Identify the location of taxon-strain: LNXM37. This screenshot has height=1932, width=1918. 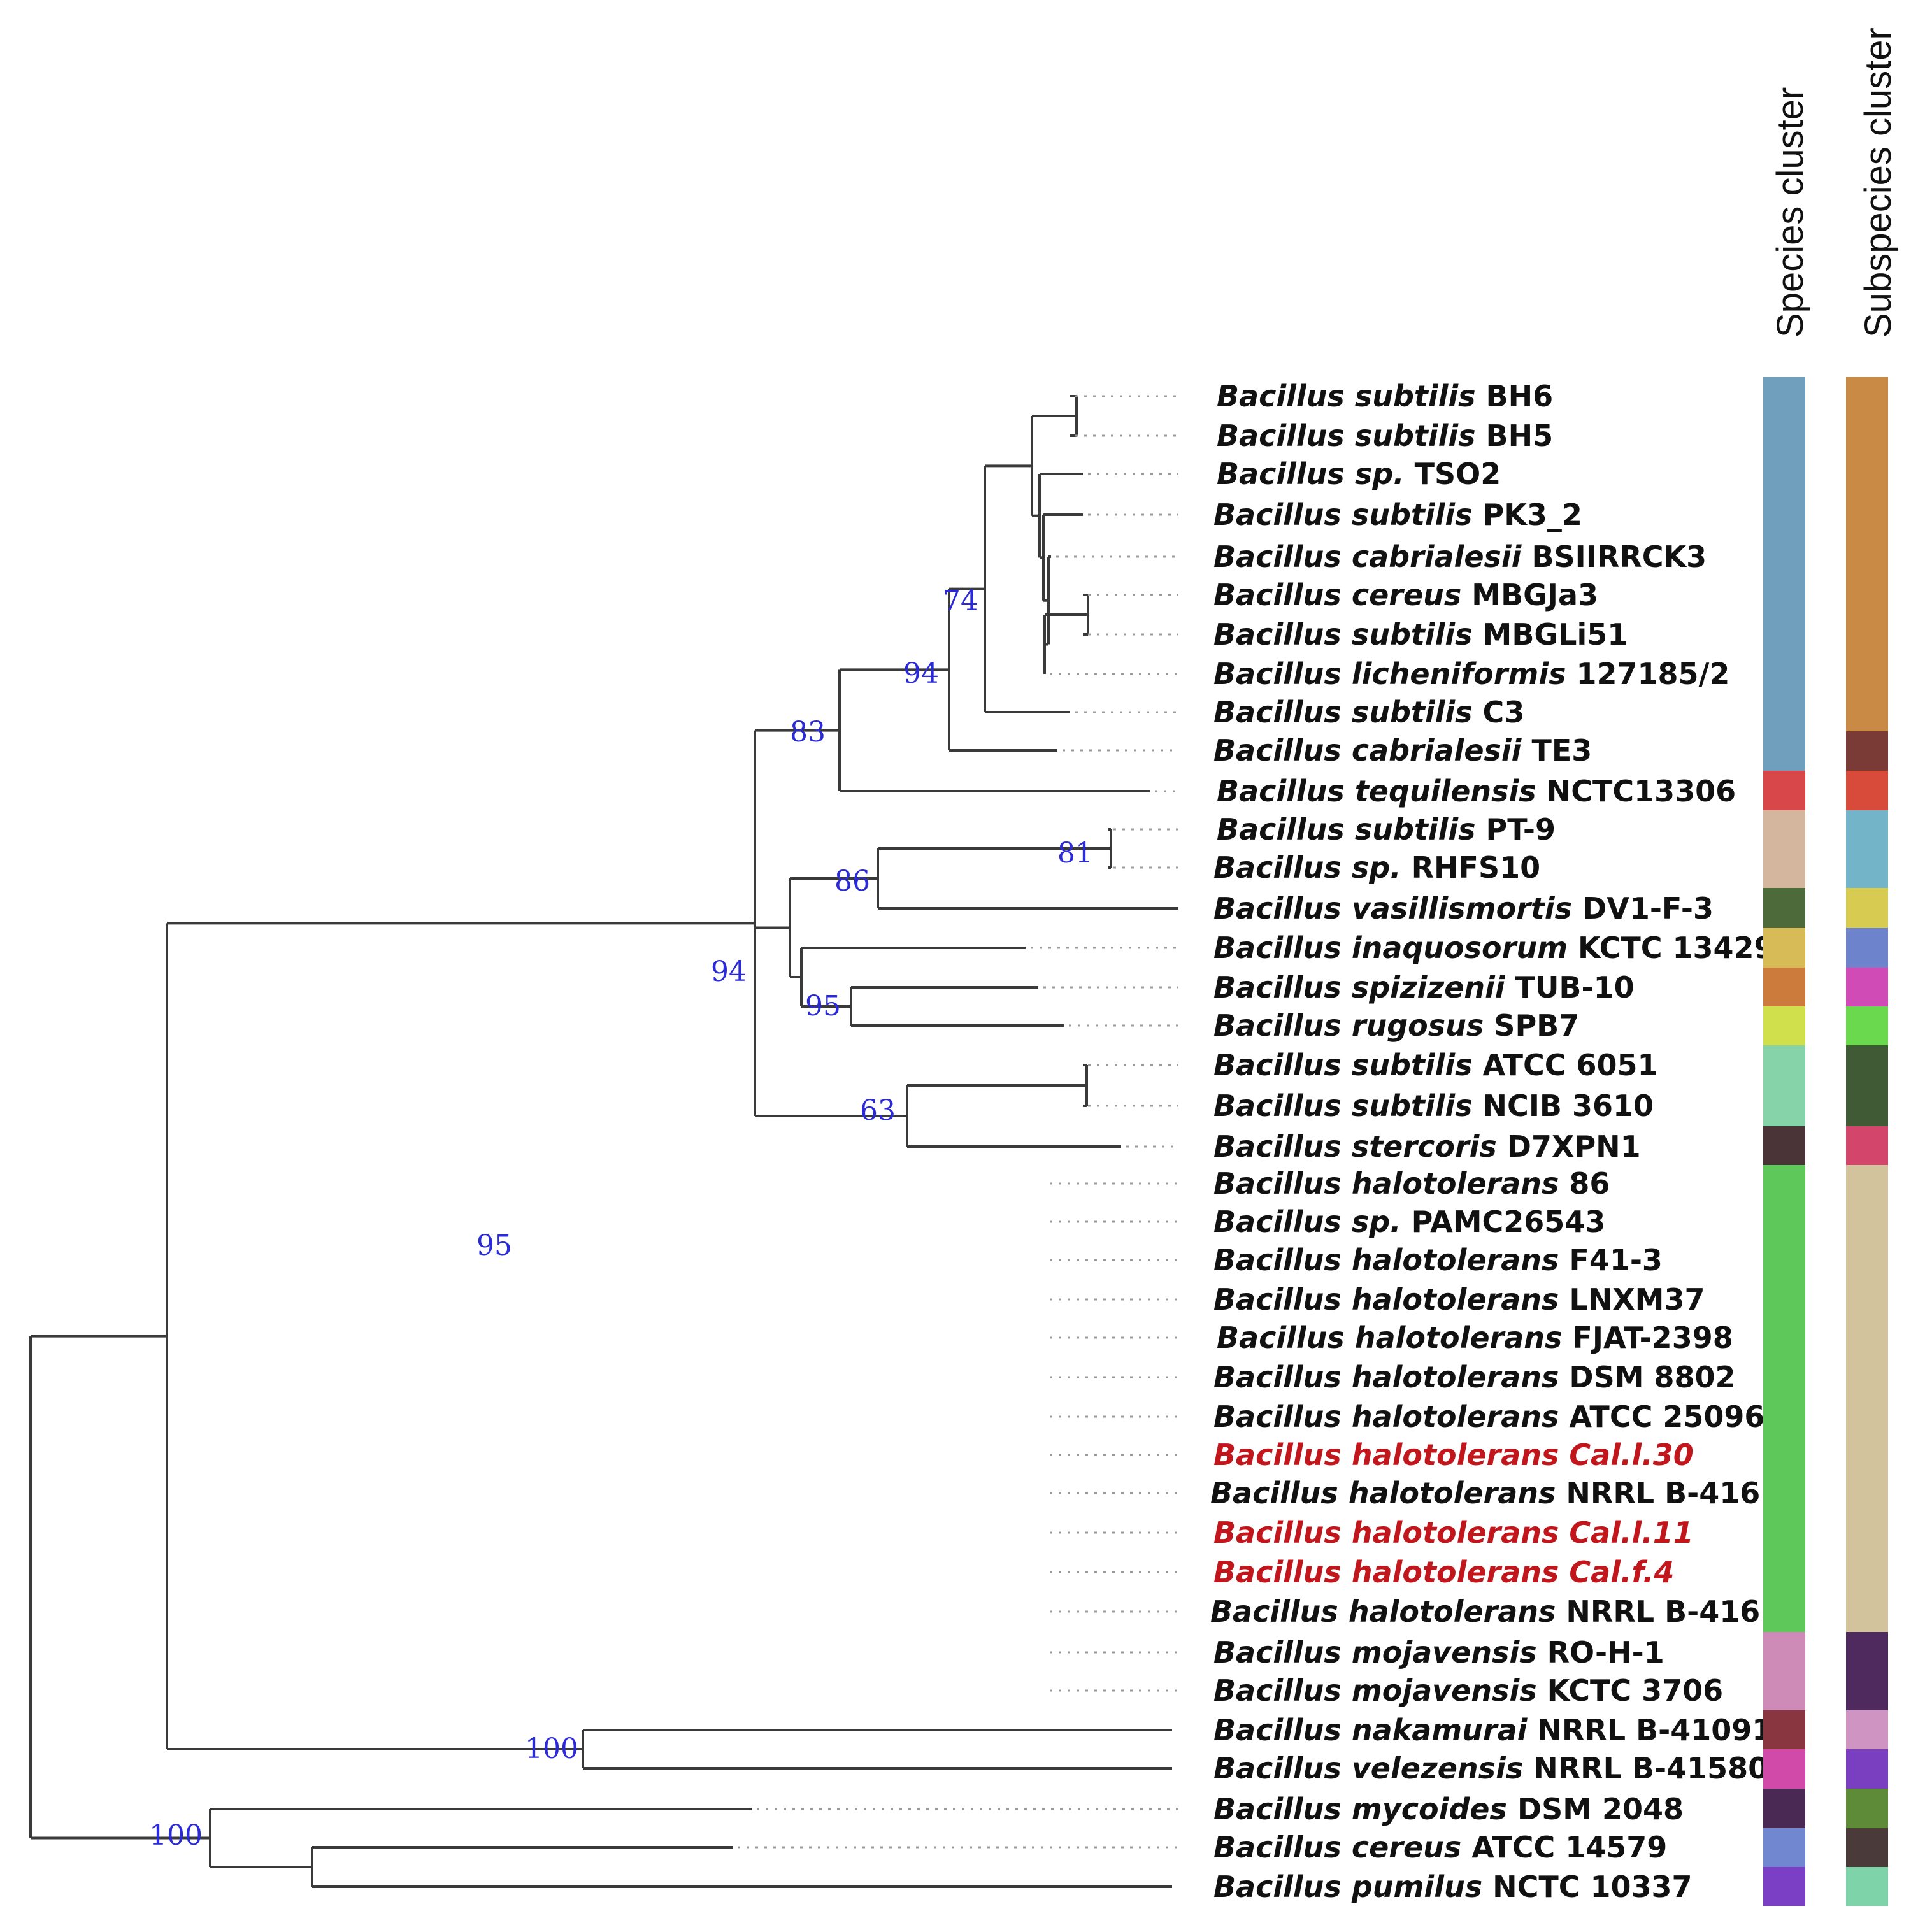
(1632, 1299).